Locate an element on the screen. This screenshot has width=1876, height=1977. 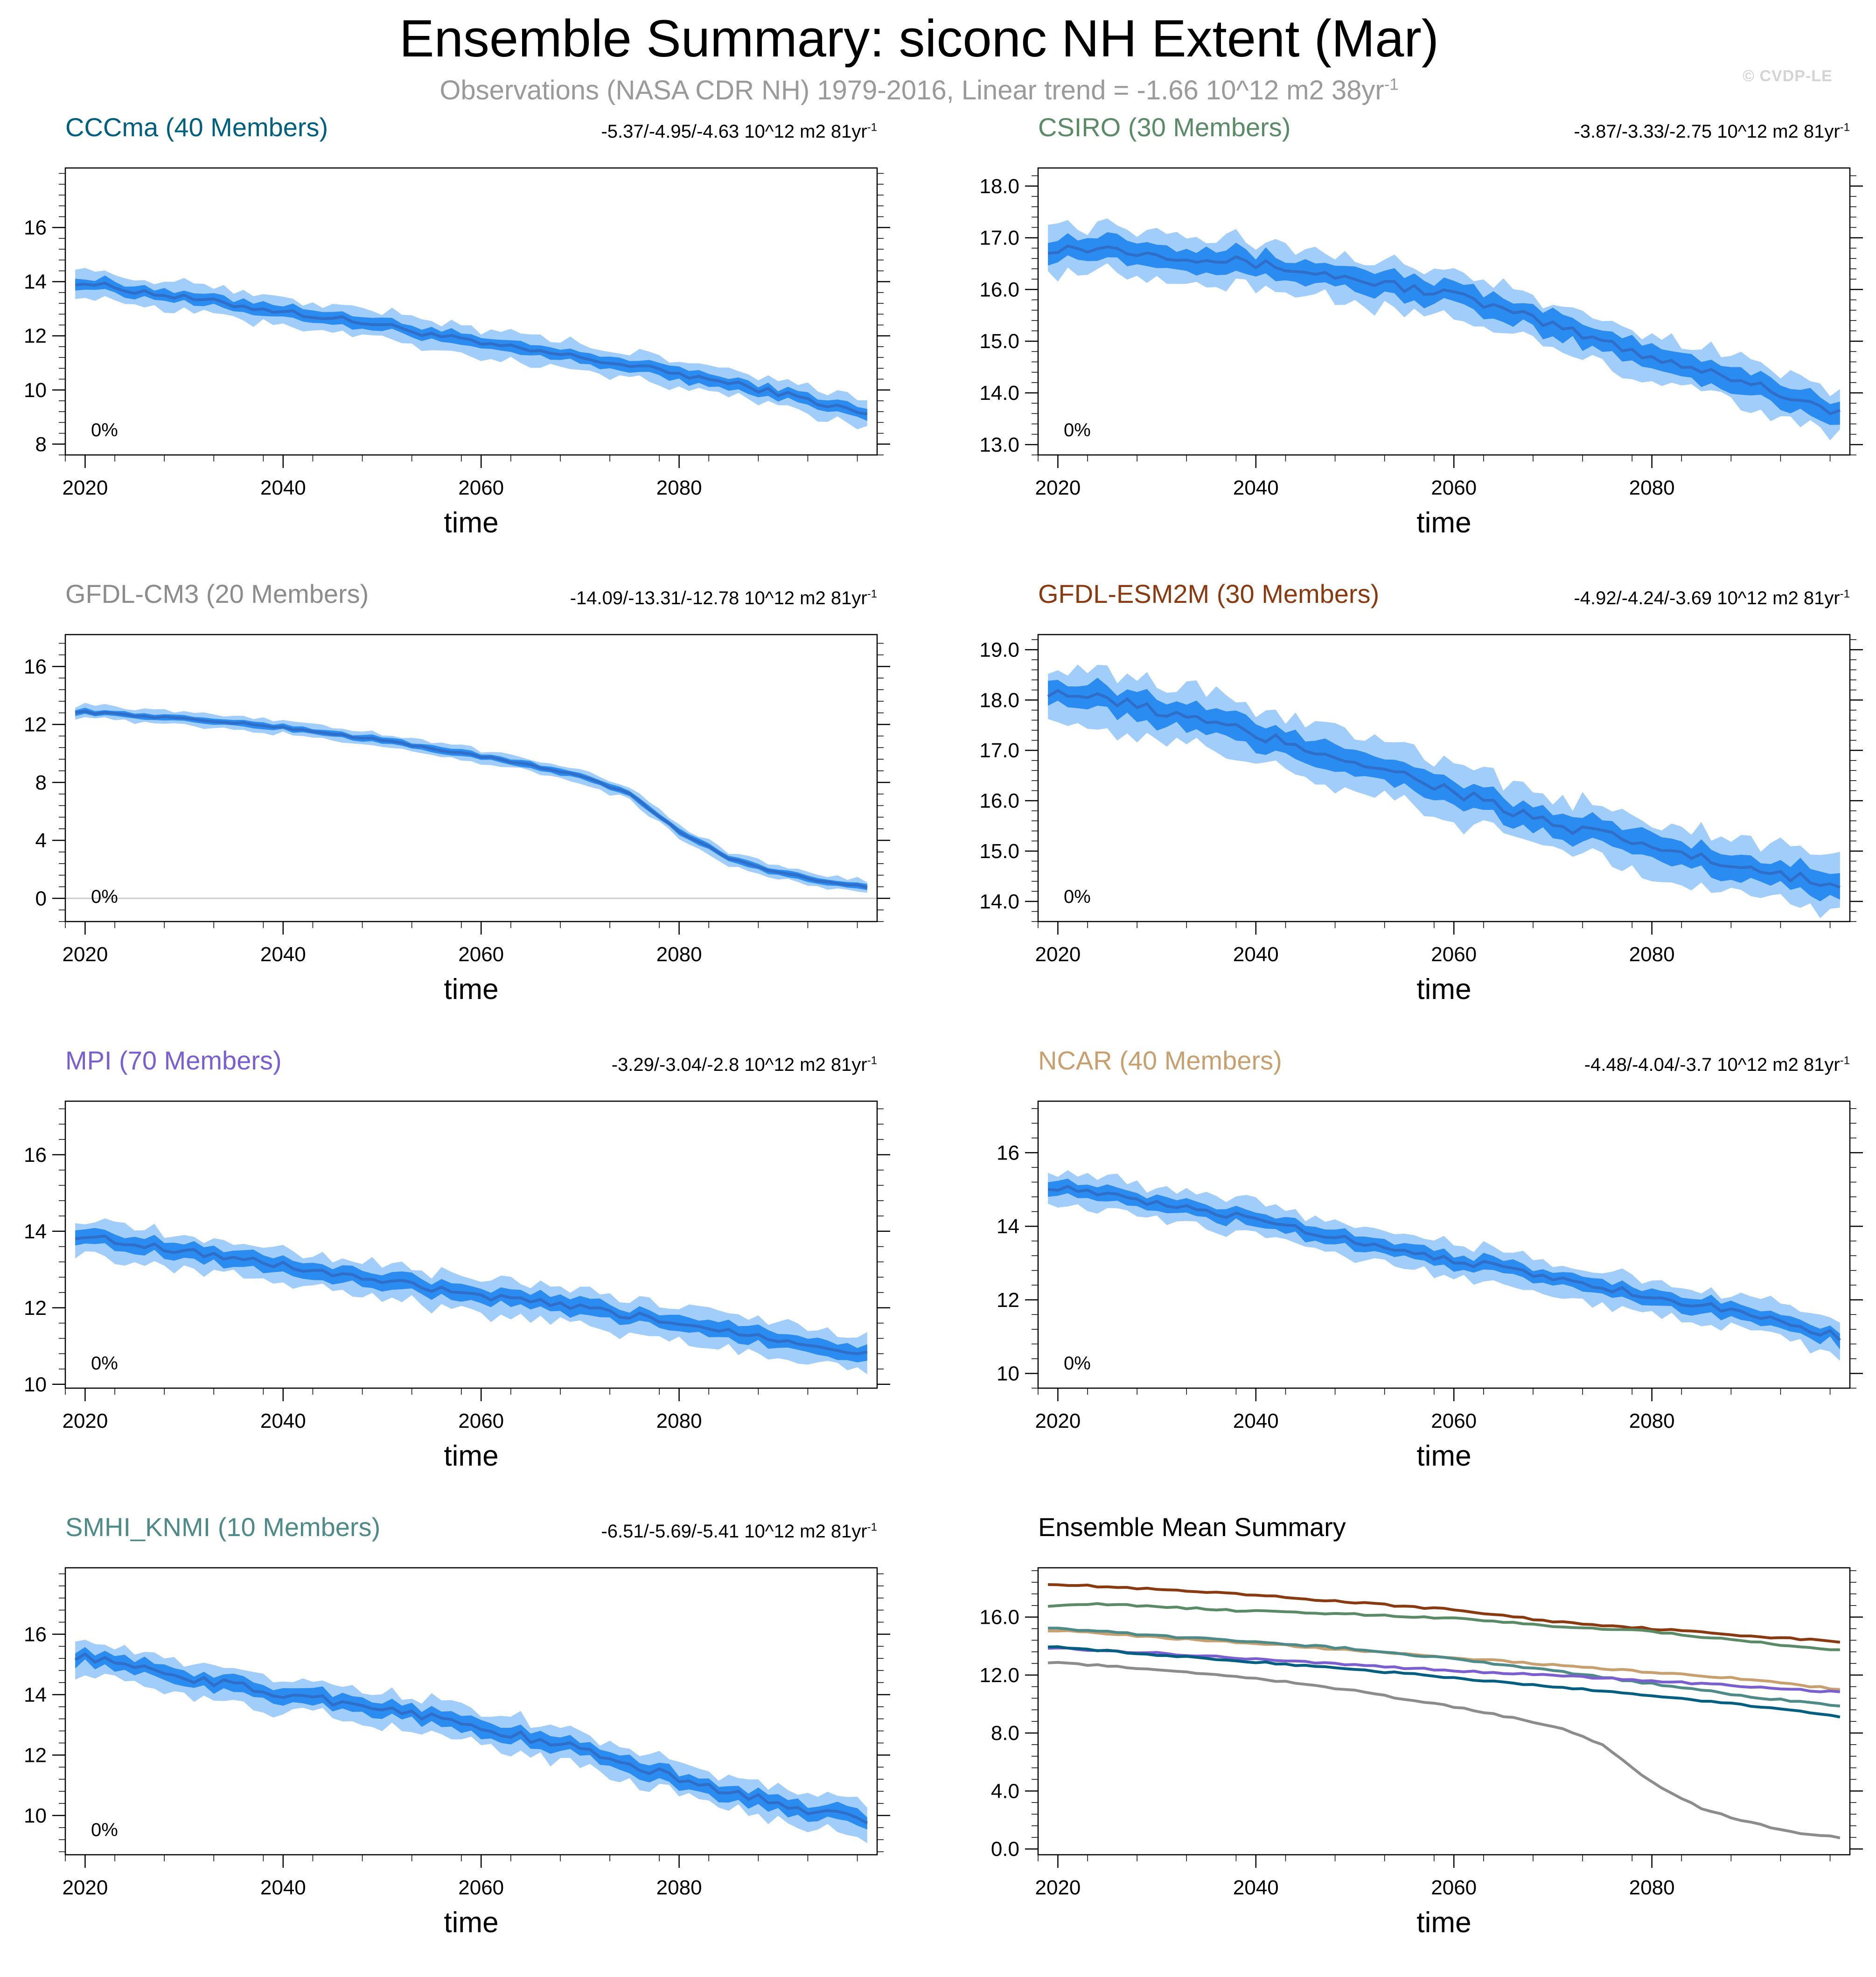
y-tick-label: 17.0 is located at coordinates (999, 751).